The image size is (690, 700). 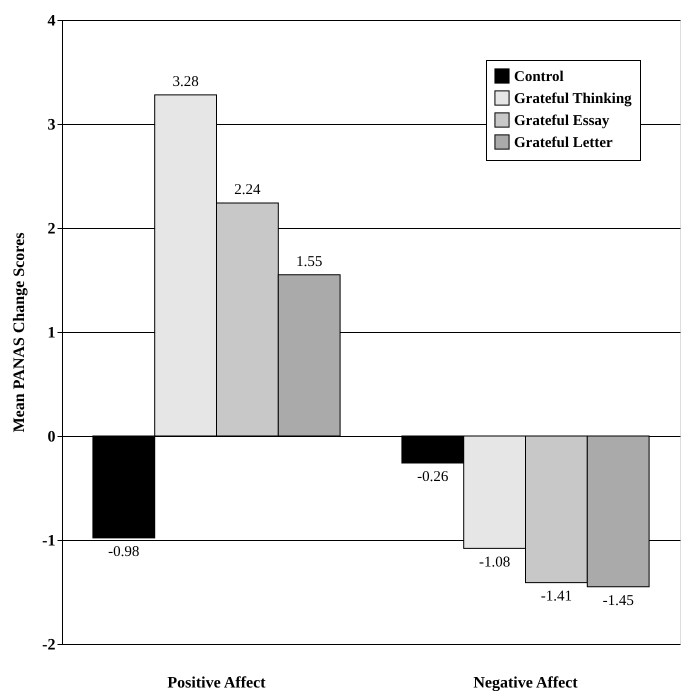 What do you see at coordinates (525, 683) in the screenshot?
I see `x-tick-label: Negative Affect` at bounding box center [525, 683].